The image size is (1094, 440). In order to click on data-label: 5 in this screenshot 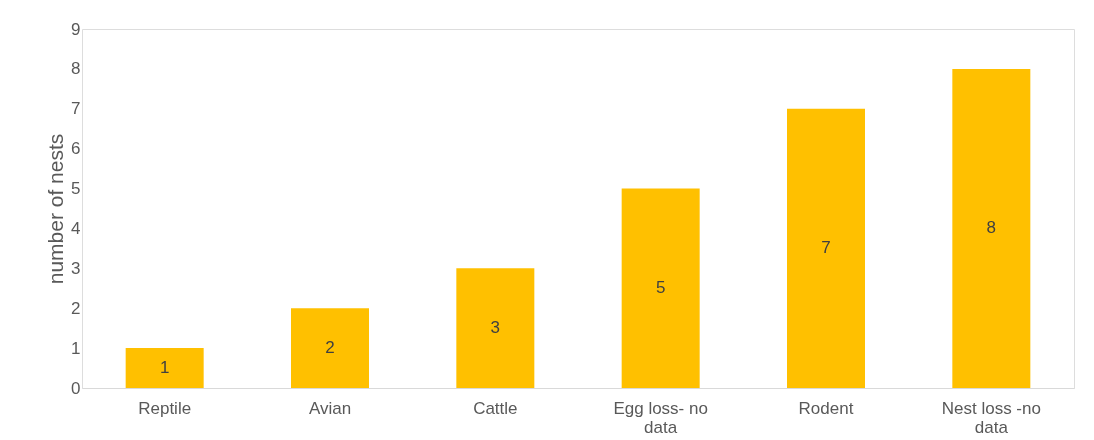, I will do `click(660, 288)`.